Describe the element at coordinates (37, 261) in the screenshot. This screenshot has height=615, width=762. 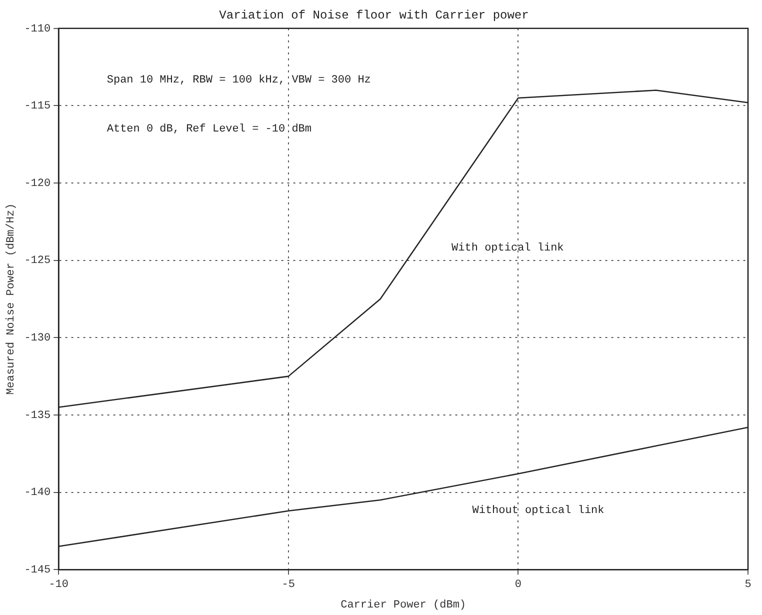
I see `y-tick-label: -125` at that location.